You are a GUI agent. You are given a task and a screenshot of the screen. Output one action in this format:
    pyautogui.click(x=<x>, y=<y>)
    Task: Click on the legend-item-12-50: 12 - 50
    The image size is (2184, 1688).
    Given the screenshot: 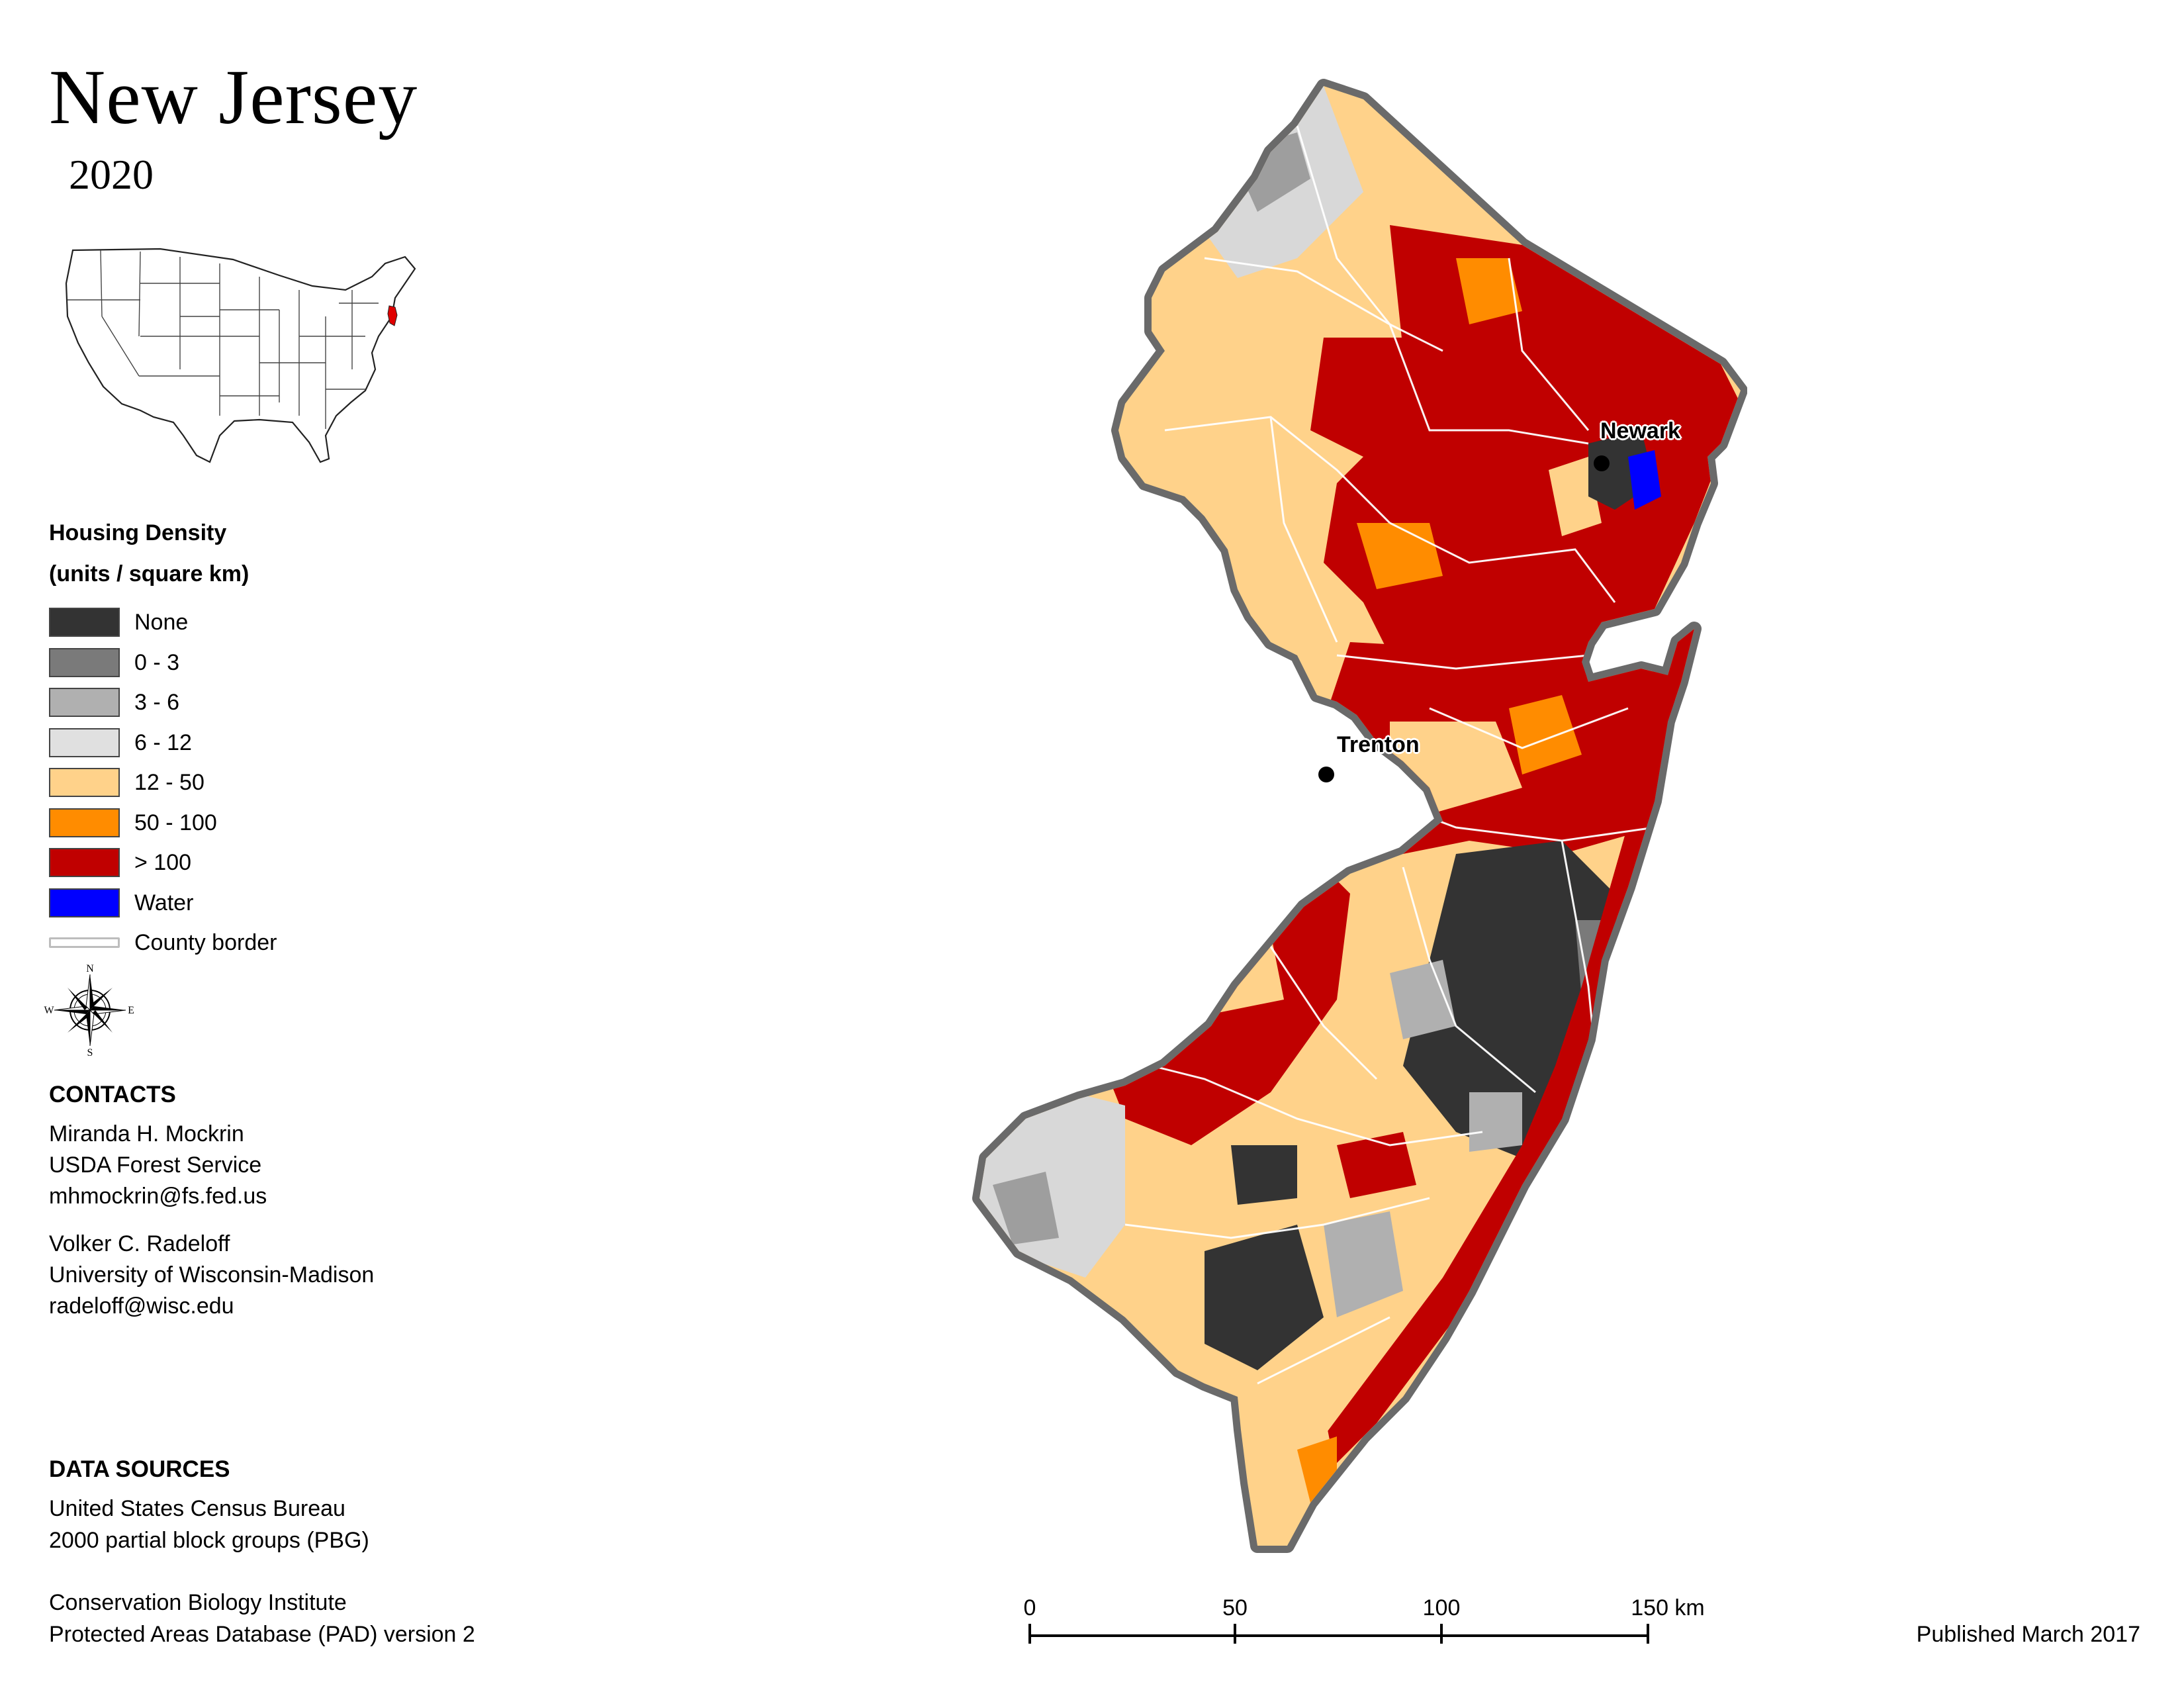 What is the action you would take?
    pyautogui.click(x=221, y=783)
    